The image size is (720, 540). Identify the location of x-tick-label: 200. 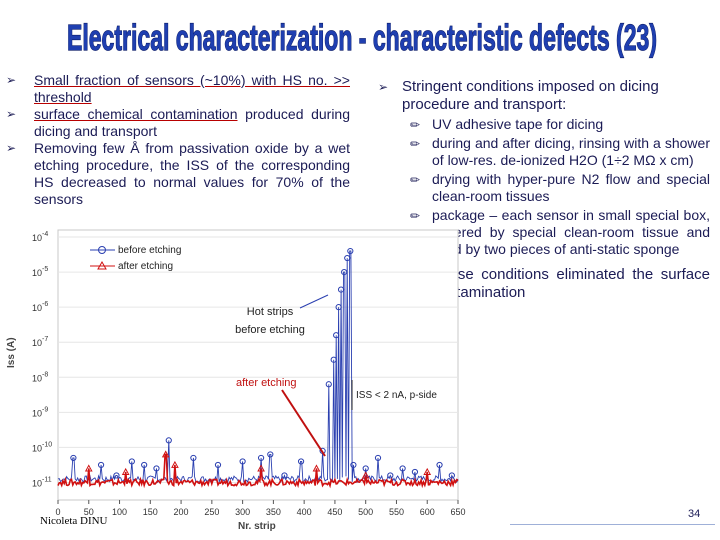
(181, 512).